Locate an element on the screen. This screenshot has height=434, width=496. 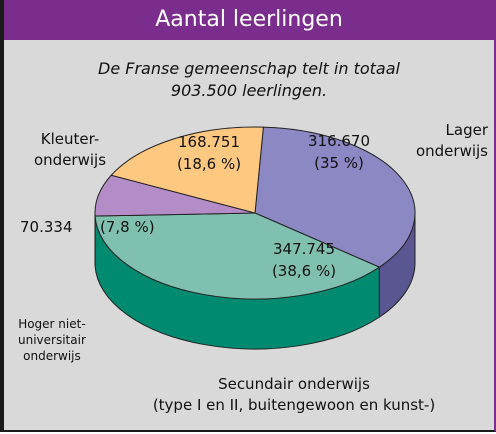
category-label: Lager onderwijs is located at coordinates (451, 140).